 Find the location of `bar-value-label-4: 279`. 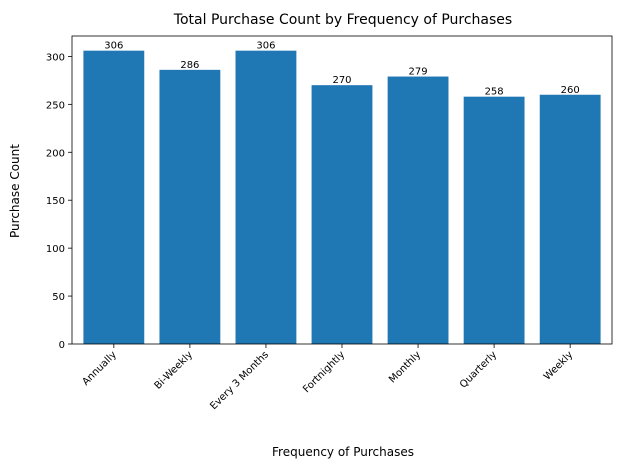

bar-value-label-4: 279 is located at coordinates (418, 72).